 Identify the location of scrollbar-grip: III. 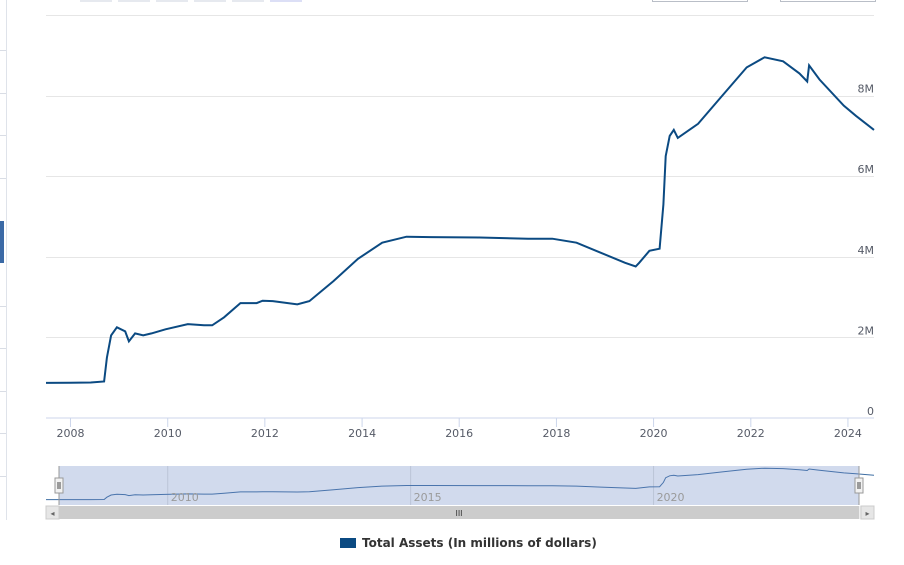
(458, 513).